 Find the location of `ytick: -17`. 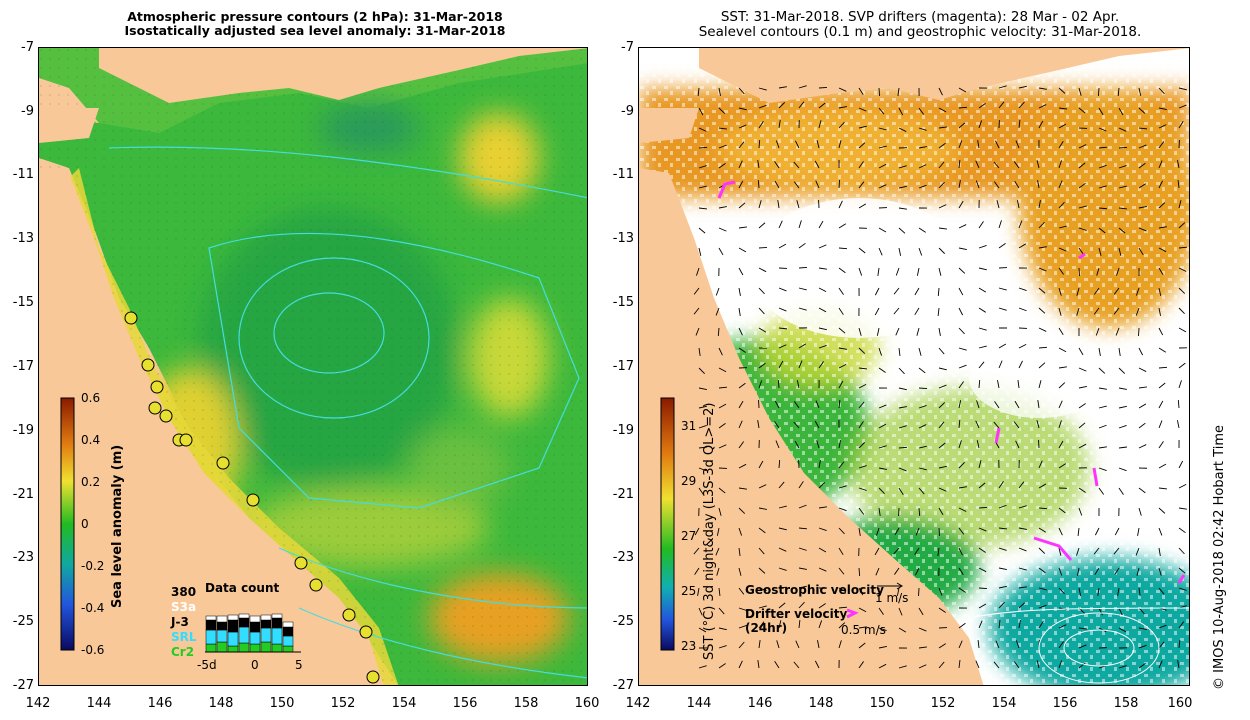

ytick: -17 is located at coordinates (23, 366).